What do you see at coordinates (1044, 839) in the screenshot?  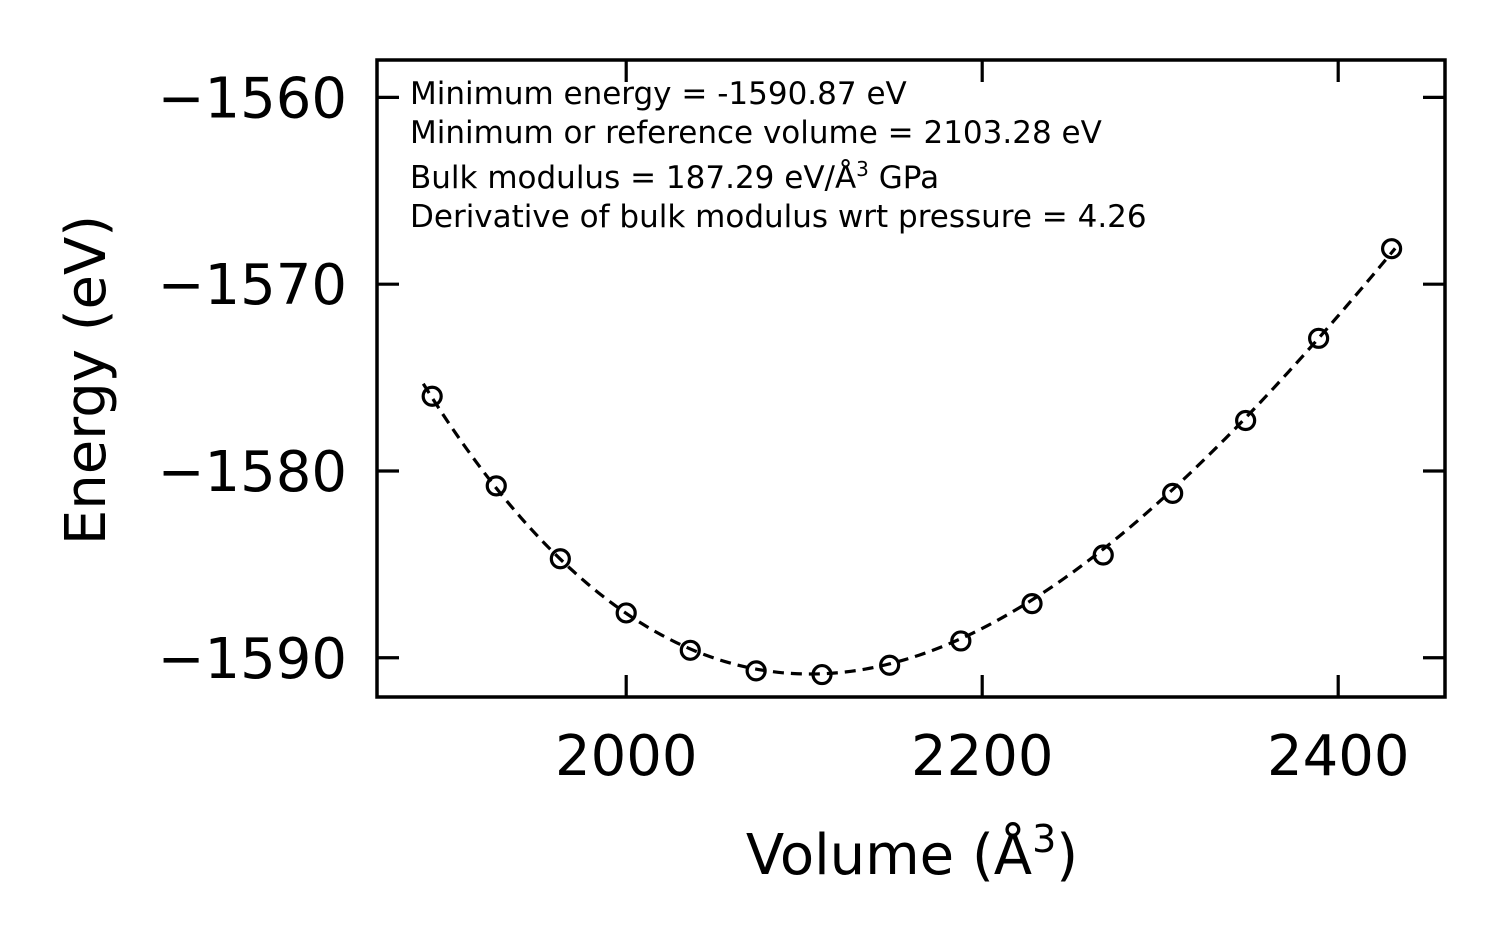 I see `x-axis-title-sup: 3` at bounding box center [1044, 839].